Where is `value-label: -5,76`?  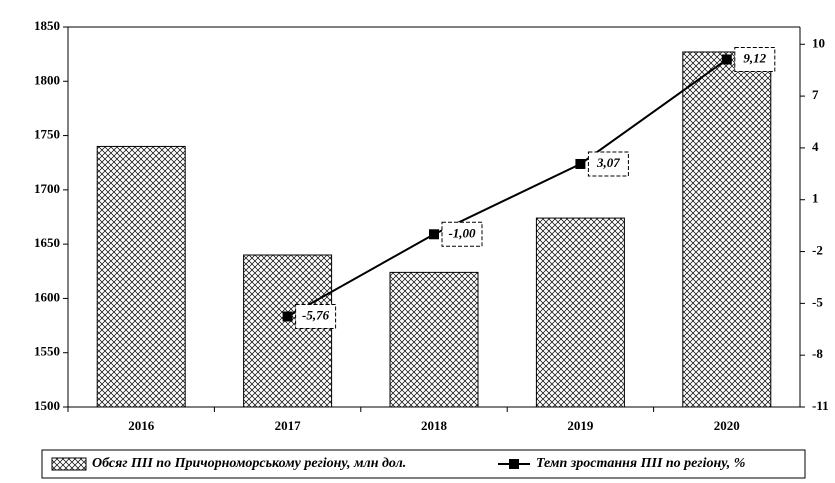 value-label: -5,76 is located at coordinates (316, 314).